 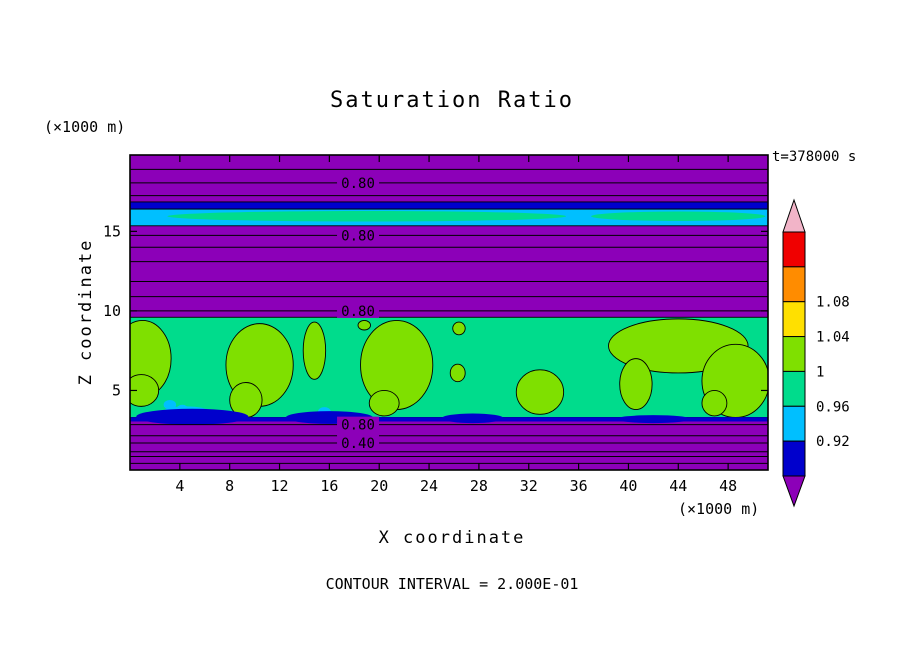 I want to click on x-tick-label: 8, so click(x=229, y=486).